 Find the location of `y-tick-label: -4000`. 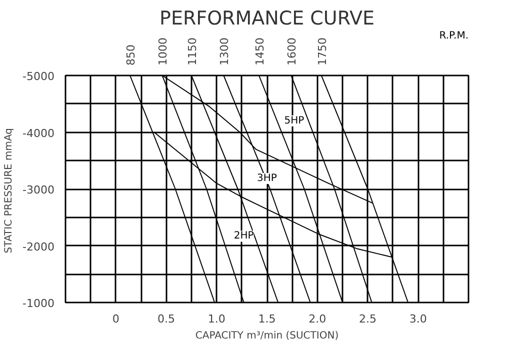

y-tick-label: -4000 is located at coordinates (38, 133).